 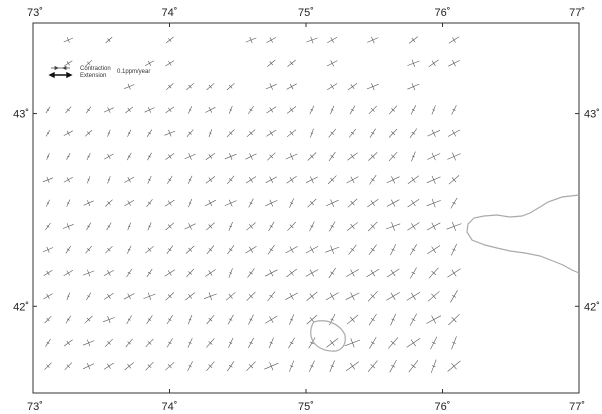 I want to click on lon-label-top: 77˚, so click(x=577, y=13).